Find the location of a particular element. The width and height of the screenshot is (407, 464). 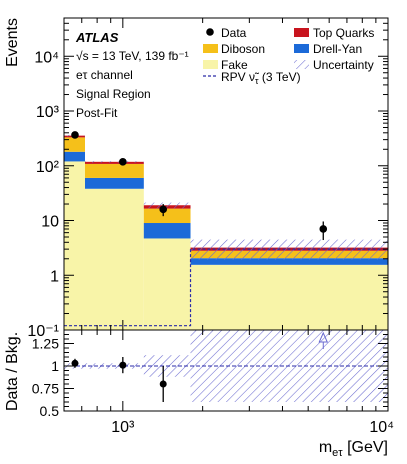

y-tick-label-1: 1 is located at coordinates (54, 276).